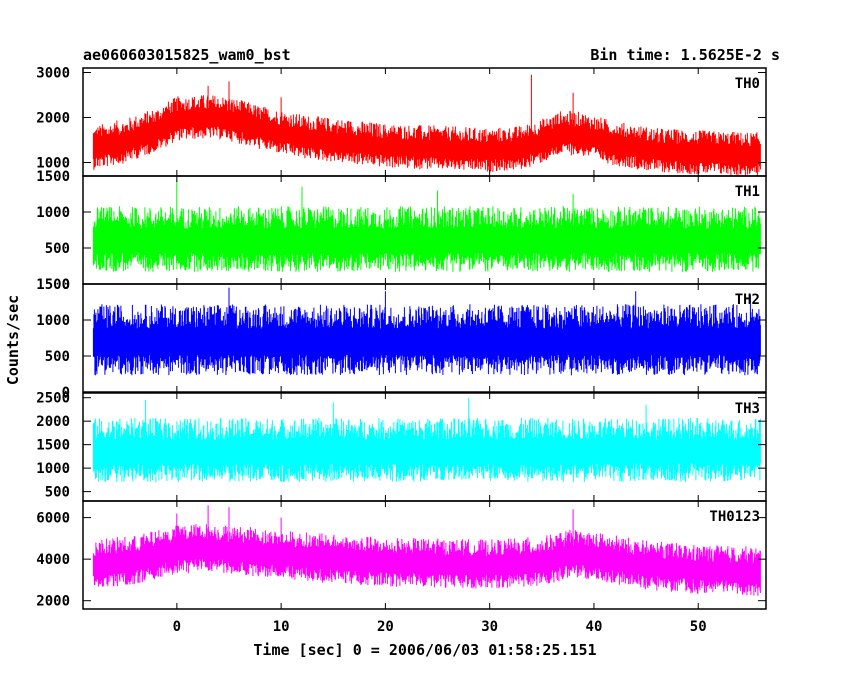 Image resolution: width=850 pixels, height=680 pixels. What do you see at coordinates (489, 627) in the screenshot?
I see `x-tick-label: 30` at bounding box center [489, 627].